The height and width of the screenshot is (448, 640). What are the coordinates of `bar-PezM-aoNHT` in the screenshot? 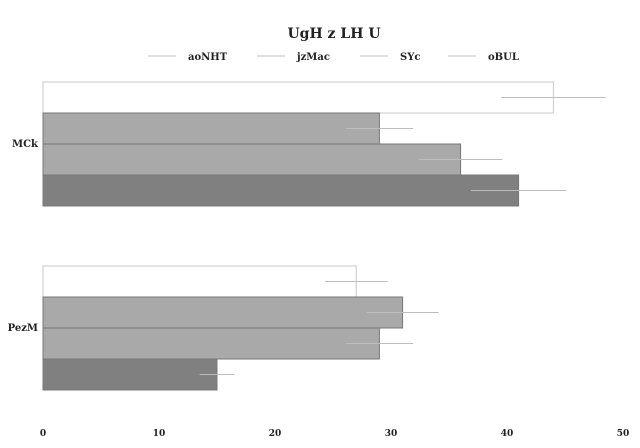 It's located at (199, 281).